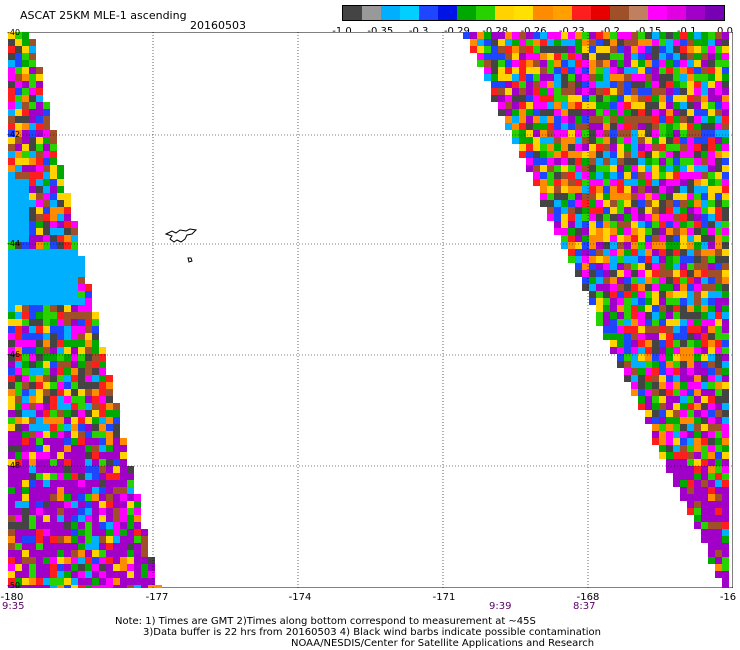 This screenshot has width=740, height=650. What do you see at coordinates (14, 243) in the screenshot?
I see `y-label-2: -44` at bounding box center [14, 243].